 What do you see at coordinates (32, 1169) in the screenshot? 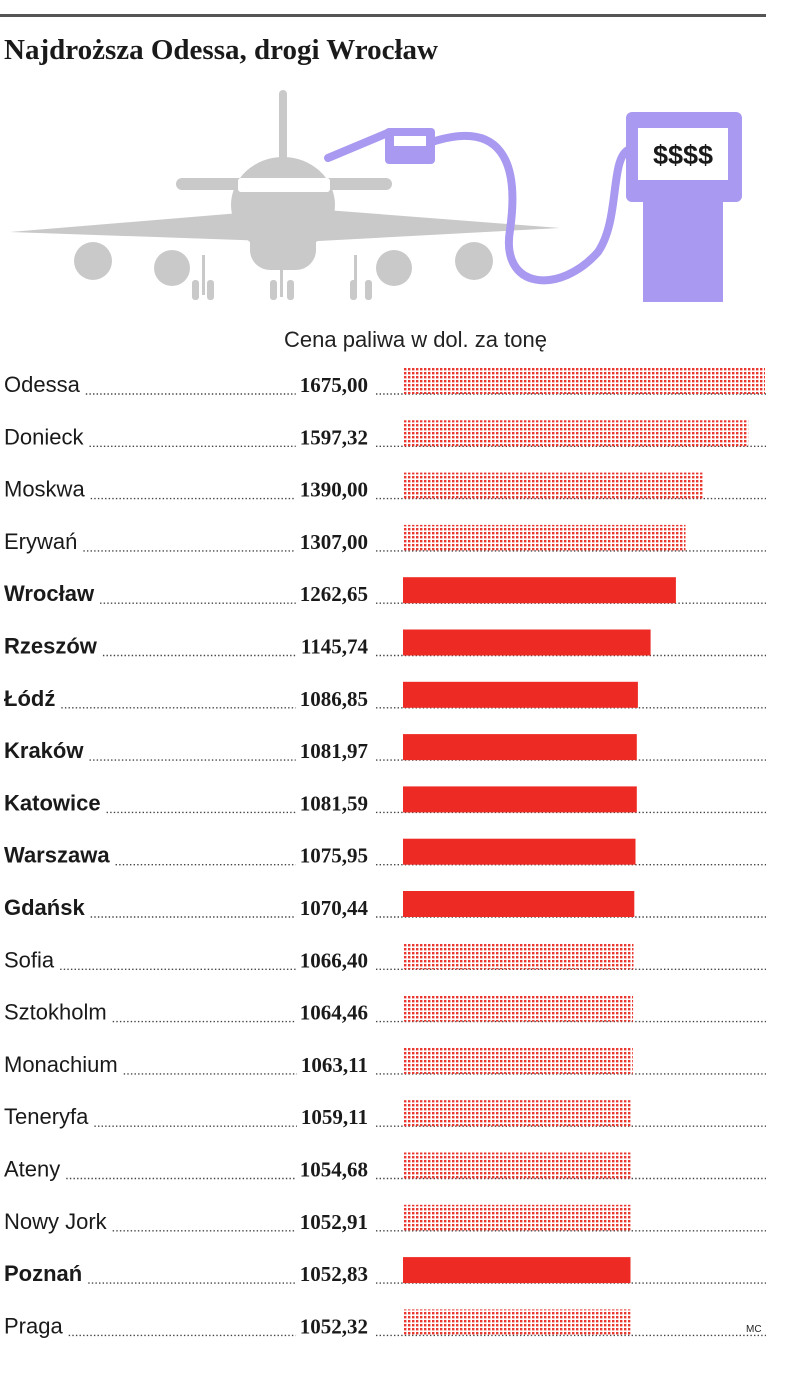
I see `category-label: Ateny` at bounding box center [32, 1169].